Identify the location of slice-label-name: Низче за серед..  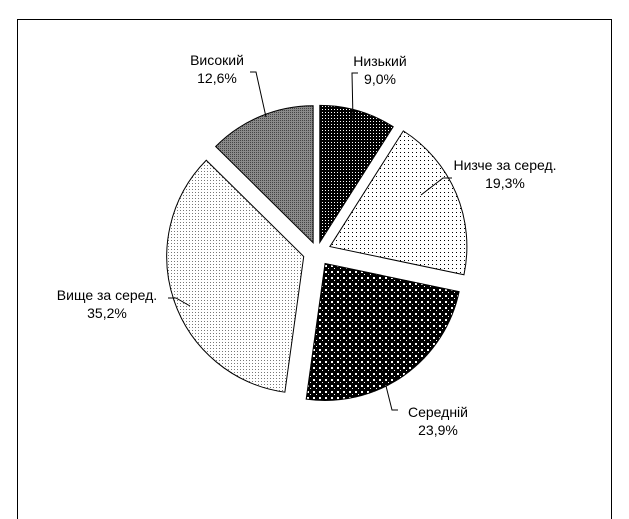
(504, 165).